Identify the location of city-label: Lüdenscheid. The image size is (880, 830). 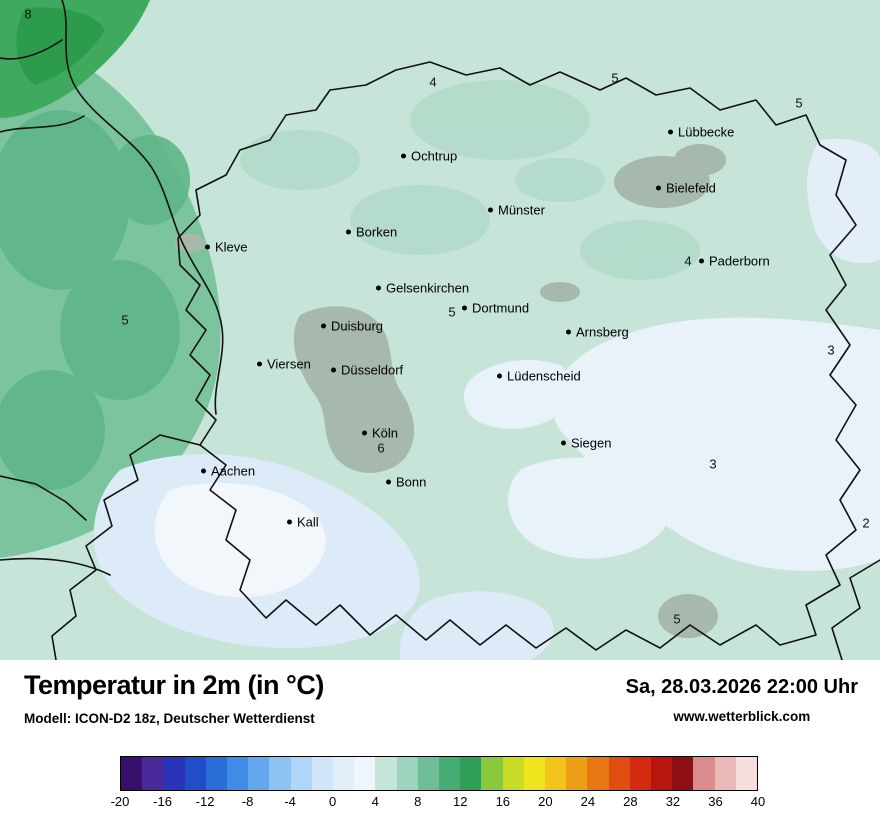
(544, 376).